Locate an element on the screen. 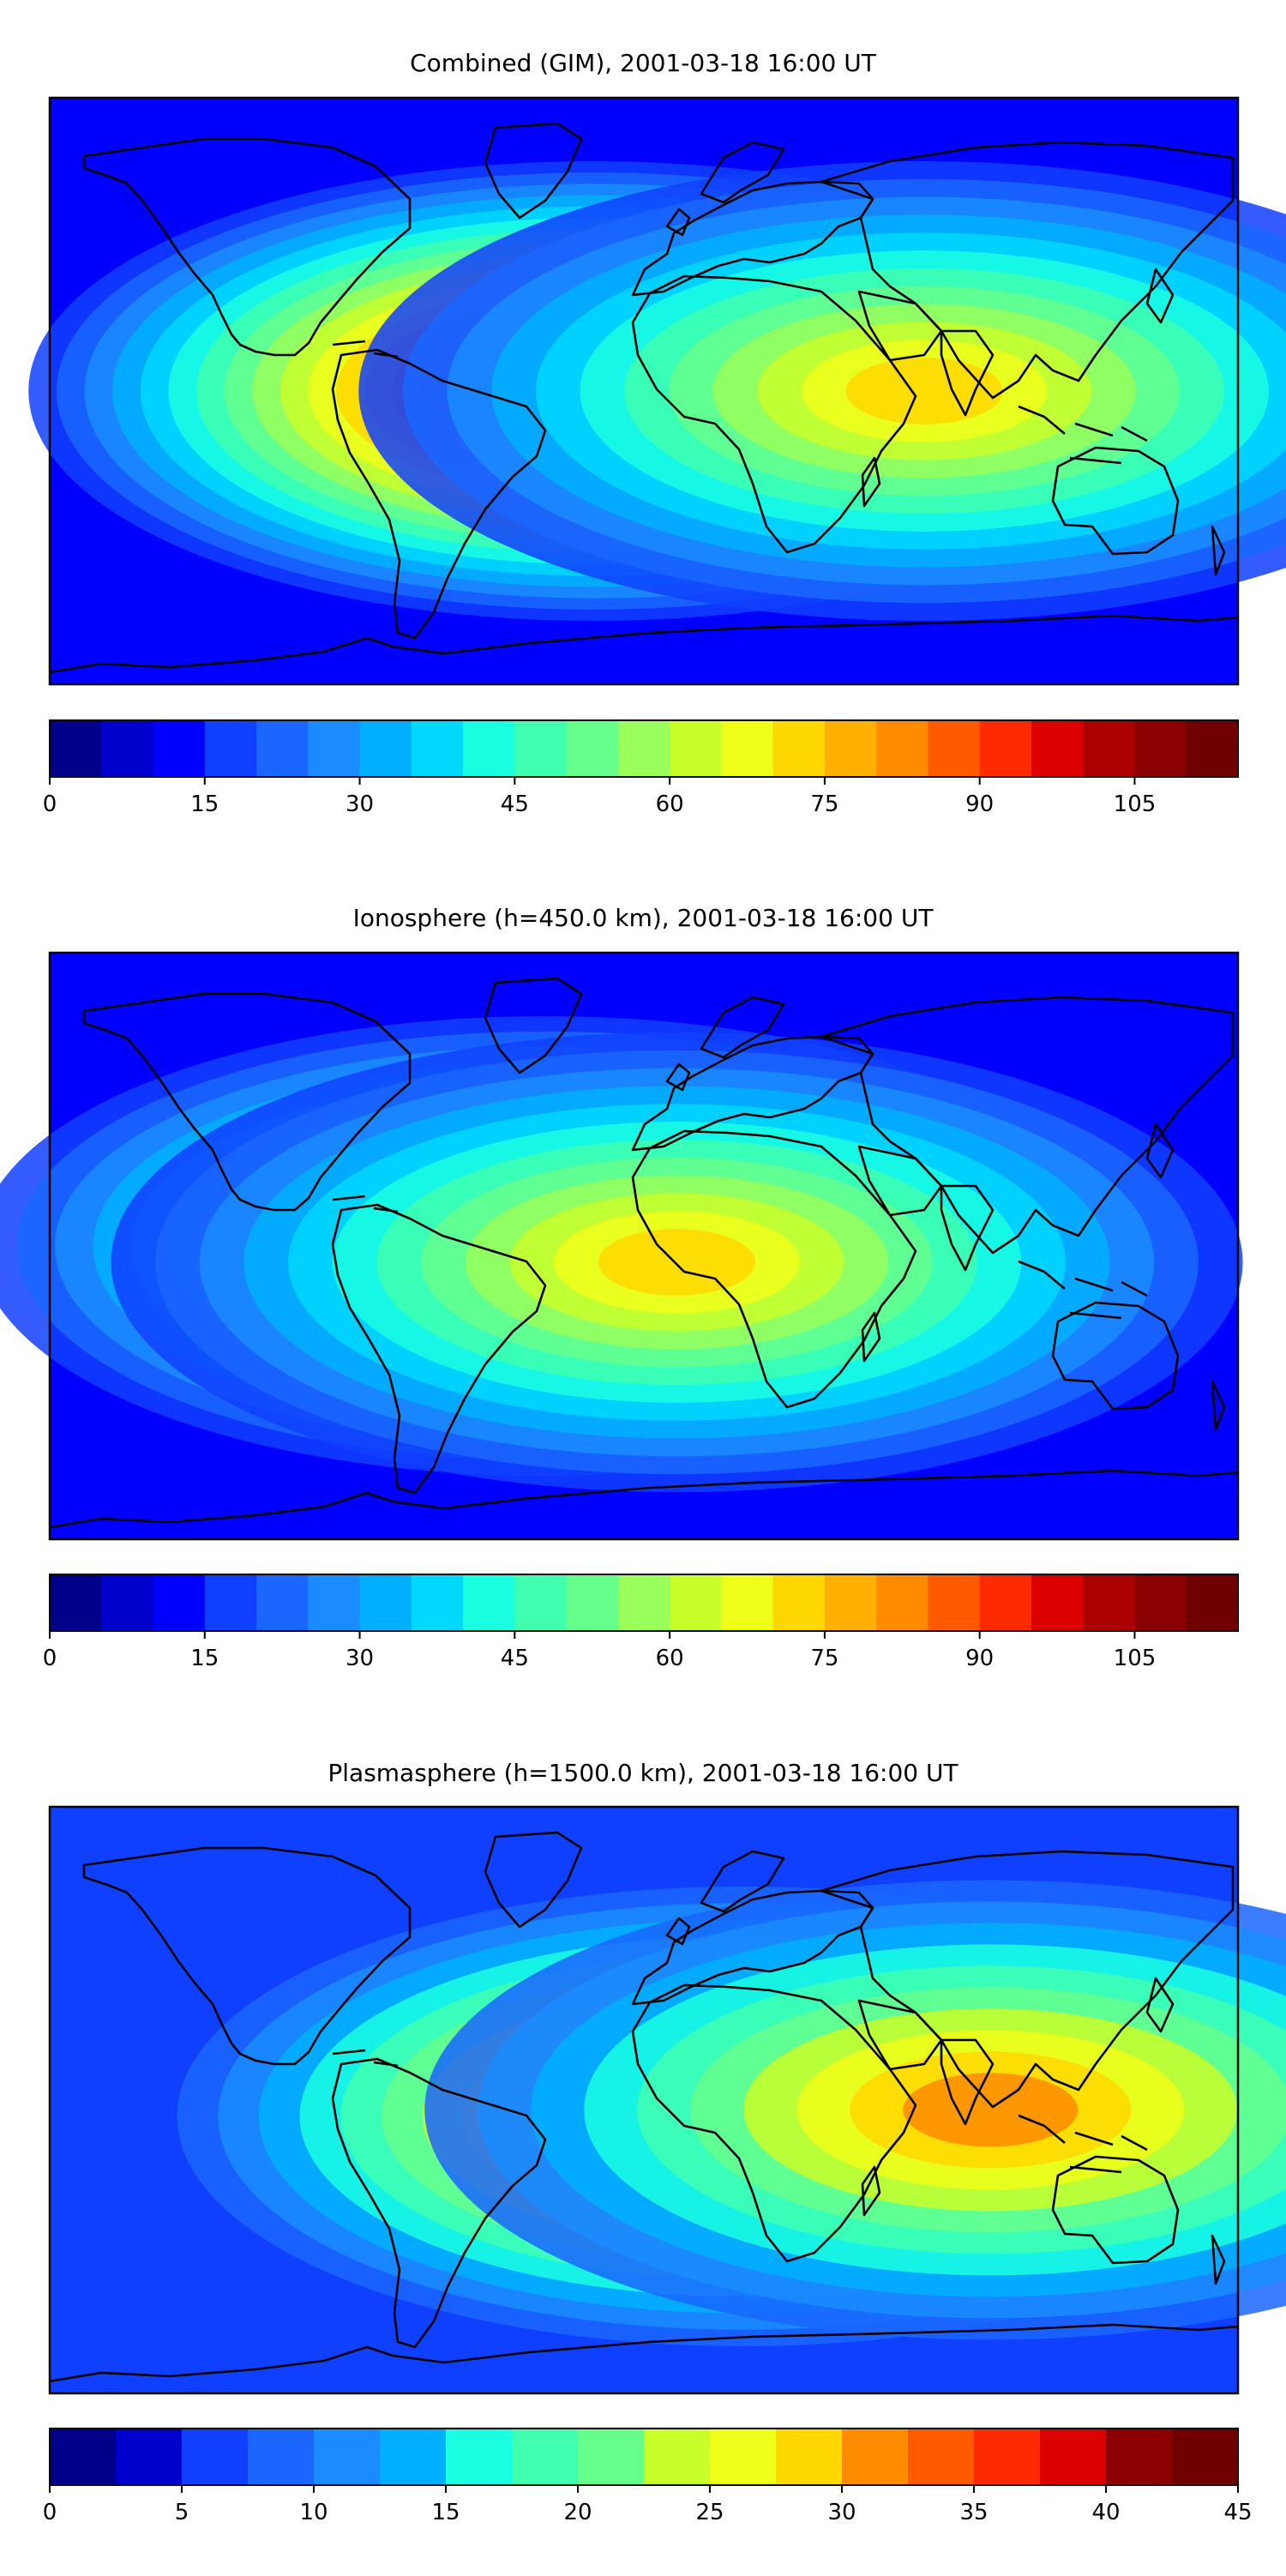 The width and height of the screenshot is (1286, 2576). panel-title: Combined (GIM), 2001-03-18 16:00 UT is located at coordinates (643, 63).